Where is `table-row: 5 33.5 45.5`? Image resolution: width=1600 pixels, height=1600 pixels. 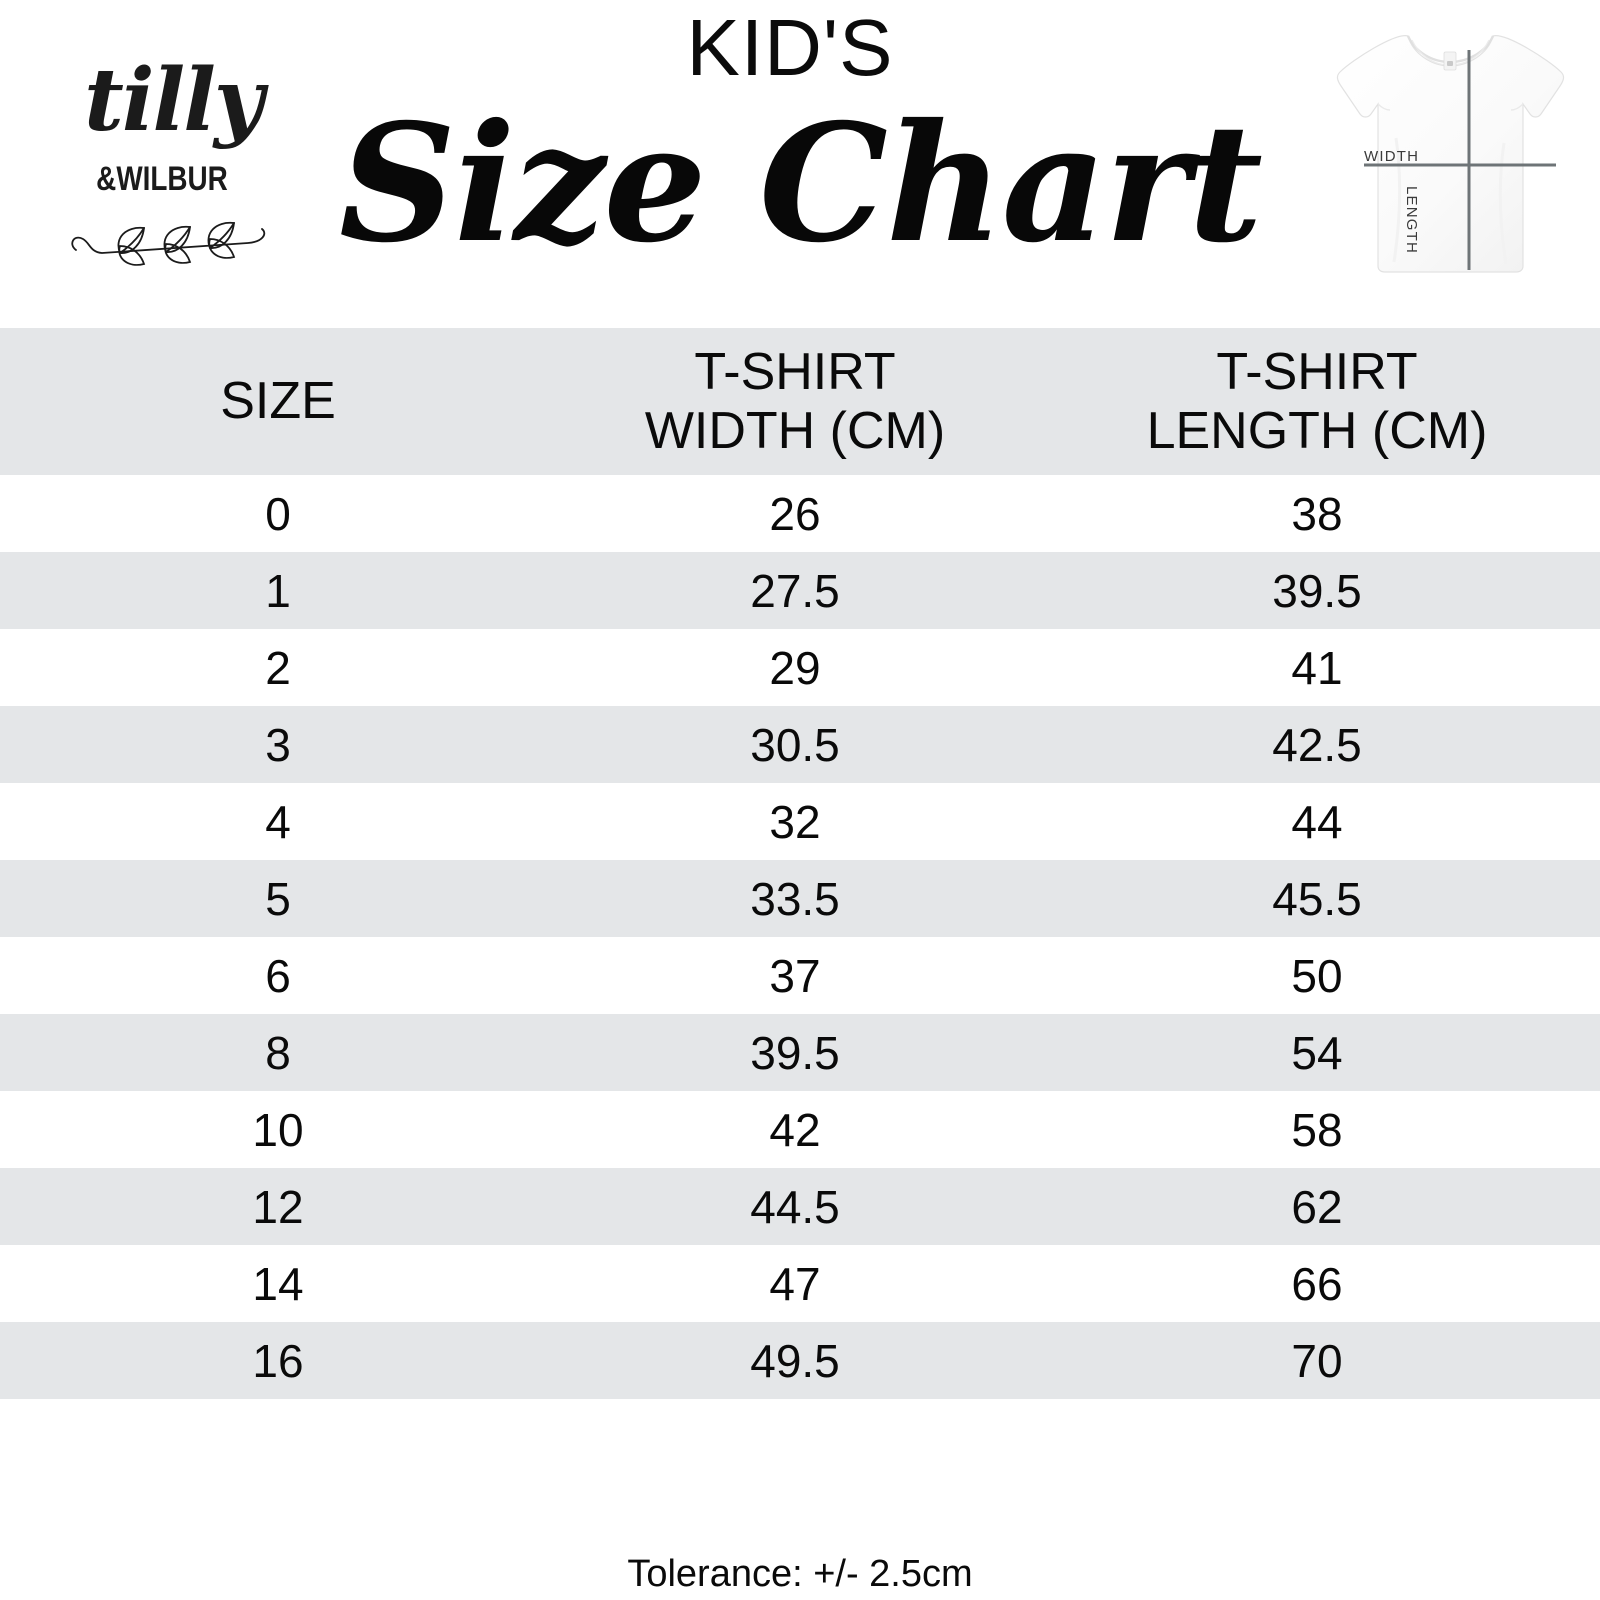 table-row: 5 33.5 45.5 is located at coordinates (800, 898).